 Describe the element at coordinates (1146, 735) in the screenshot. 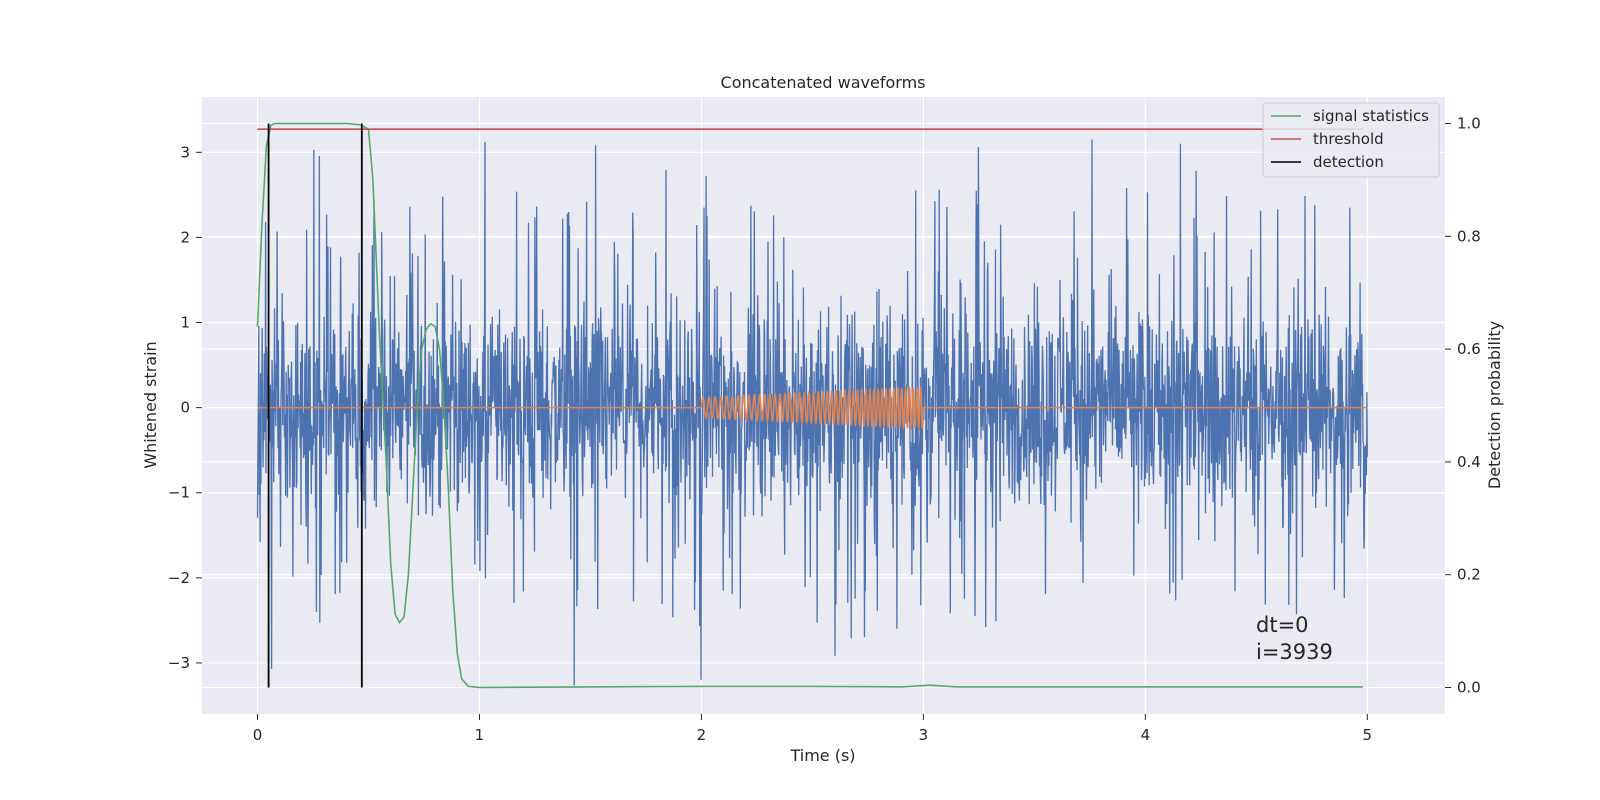

I see `x-tick-label: 4` at that location.